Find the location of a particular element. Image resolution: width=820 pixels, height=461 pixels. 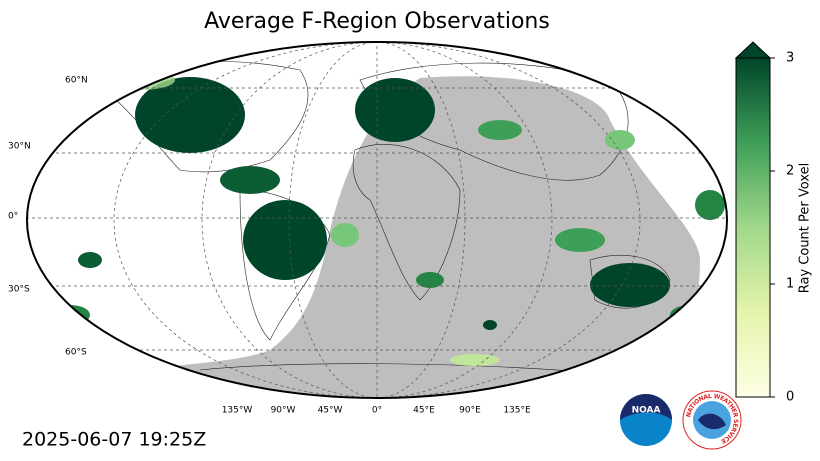

timestamp: 2025-06-07 19:25Z is located at coordinates (114, 440).